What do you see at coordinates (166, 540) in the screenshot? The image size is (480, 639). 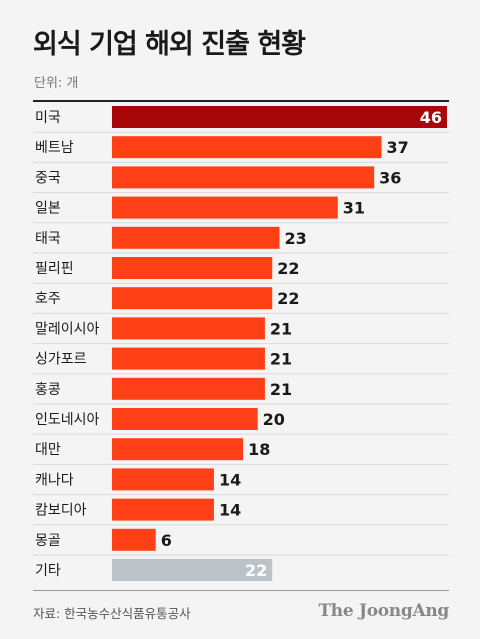 I see `value-label: 6` at bounding box center [166, 540].